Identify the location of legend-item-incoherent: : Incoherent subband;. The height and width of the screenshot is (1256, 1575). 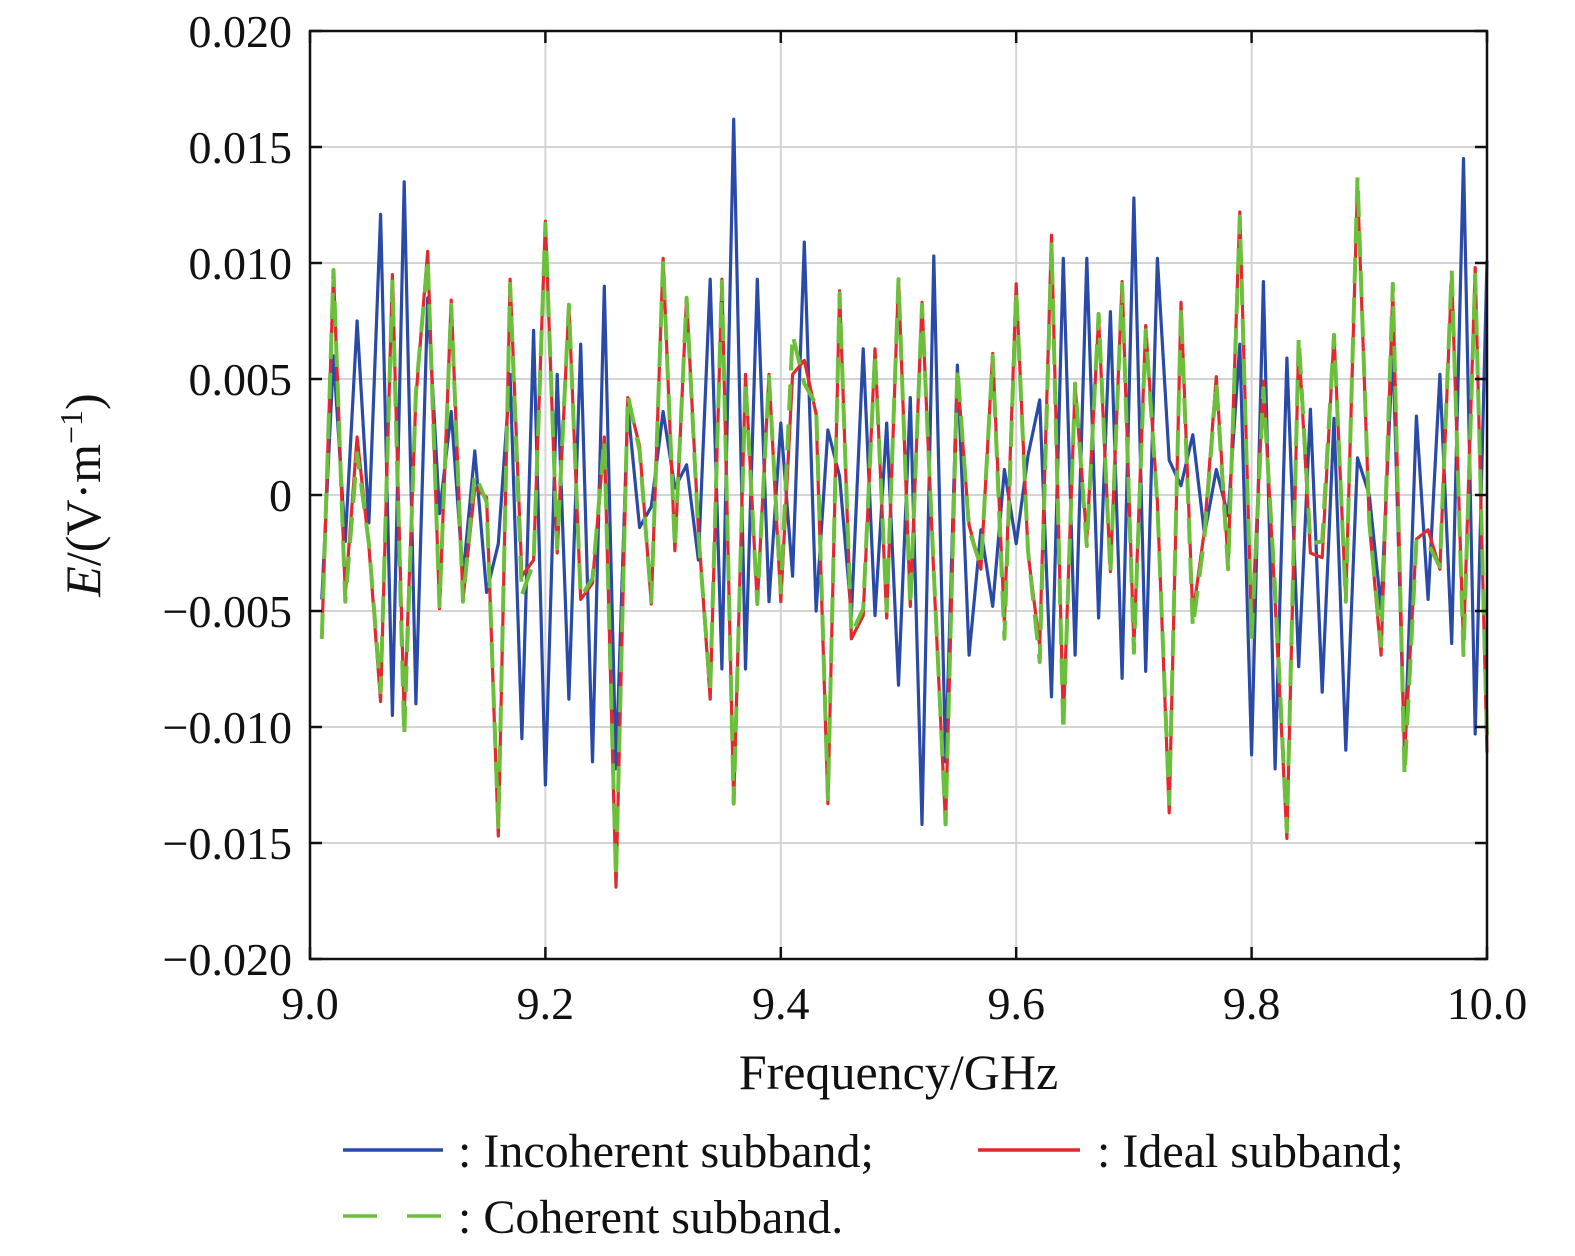
(608, 1151).